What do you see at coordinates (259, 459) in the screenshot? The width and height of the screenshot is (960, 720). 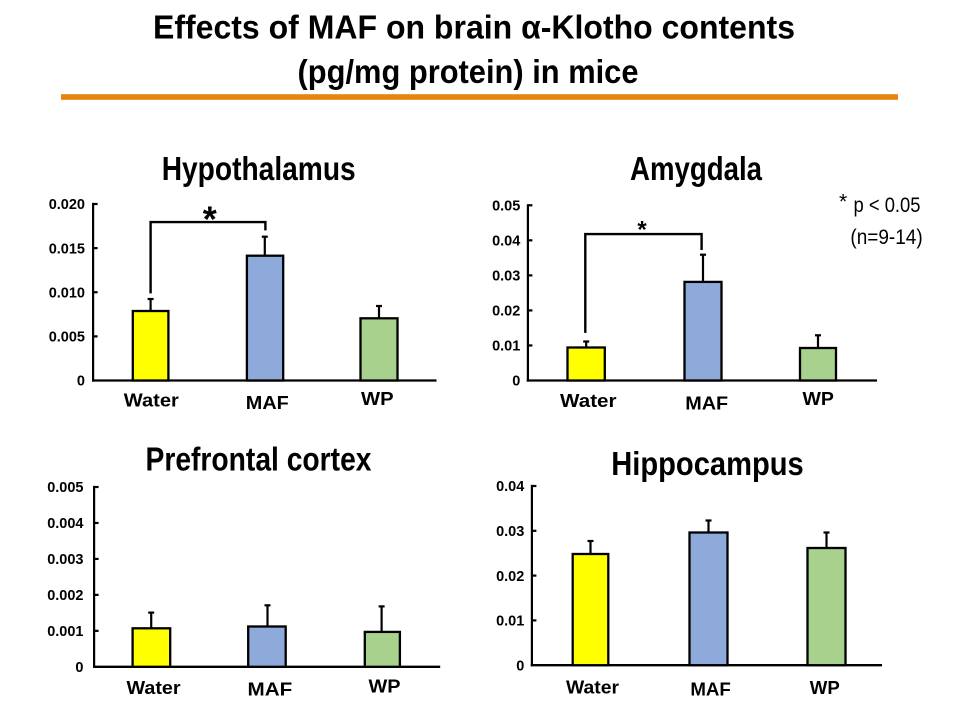 I see `svg-text: Prefrontal cortex` at bounding box center [259, 459].